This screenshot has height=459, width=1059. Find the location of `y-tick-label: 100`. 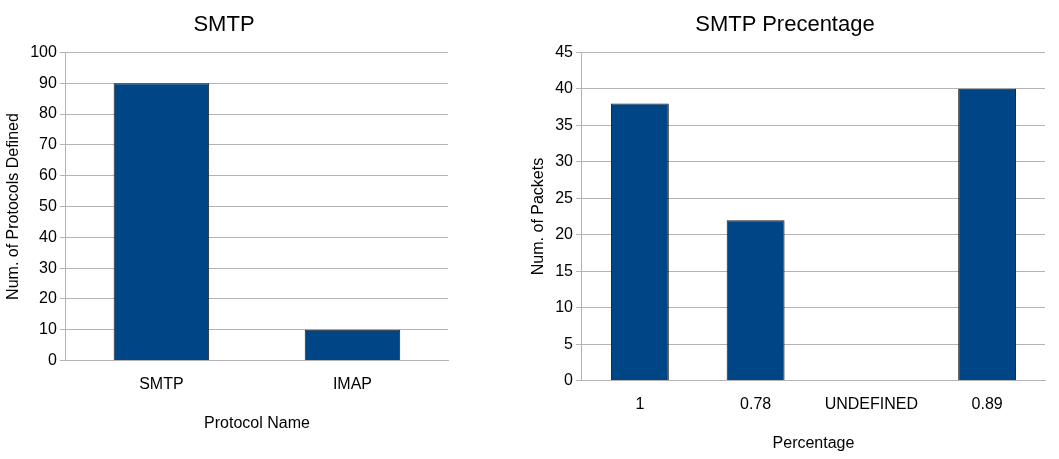

y-tick-label: 100 is located at coordinates (43, 51).